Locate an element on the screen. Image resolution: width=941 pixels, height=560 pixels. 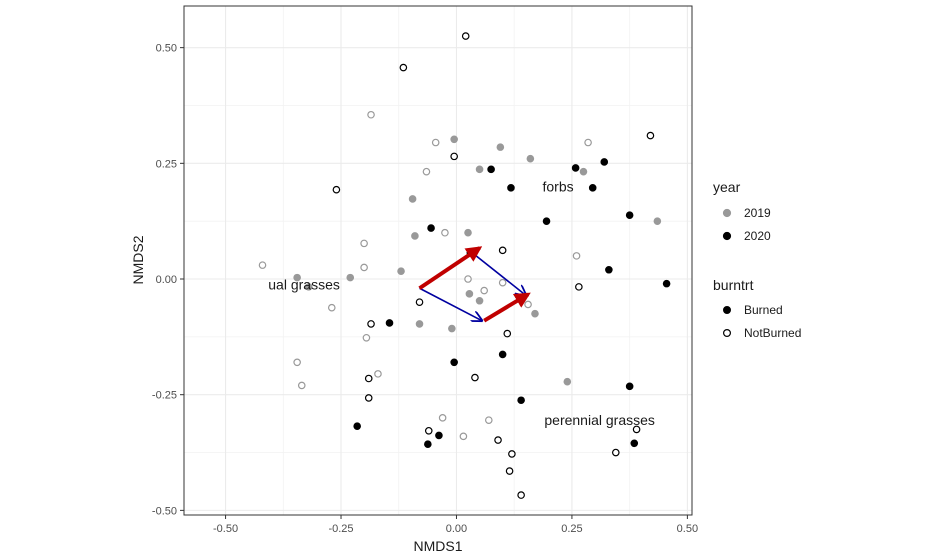
legend: year 2019 2020 burntrt Burned NotBurned is located at coordinates (757, 259).